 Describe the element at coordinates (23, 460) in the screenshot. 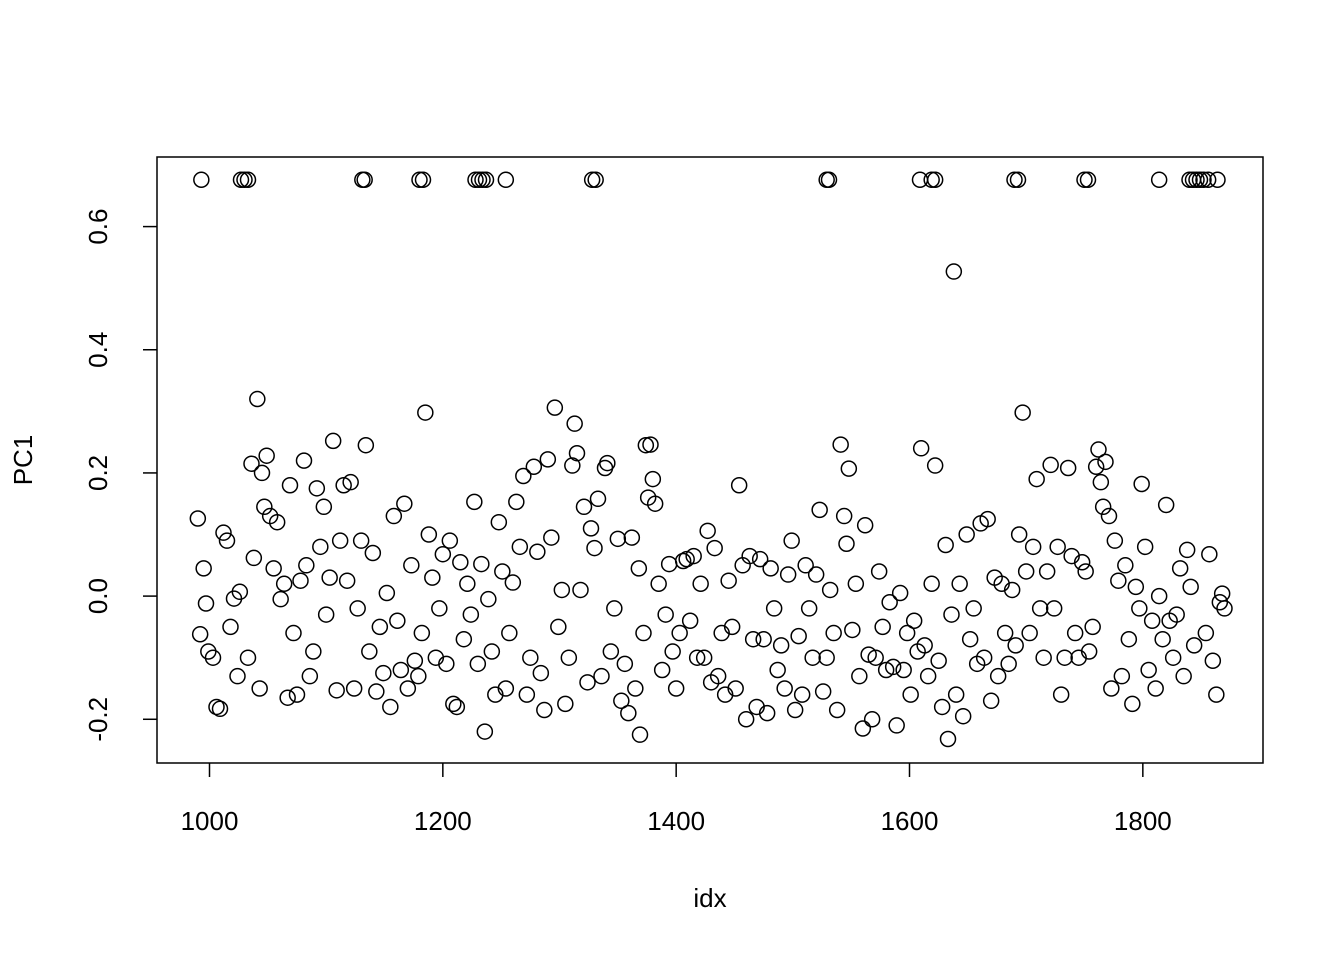

I see `y-axis-label: PC1` at that location.